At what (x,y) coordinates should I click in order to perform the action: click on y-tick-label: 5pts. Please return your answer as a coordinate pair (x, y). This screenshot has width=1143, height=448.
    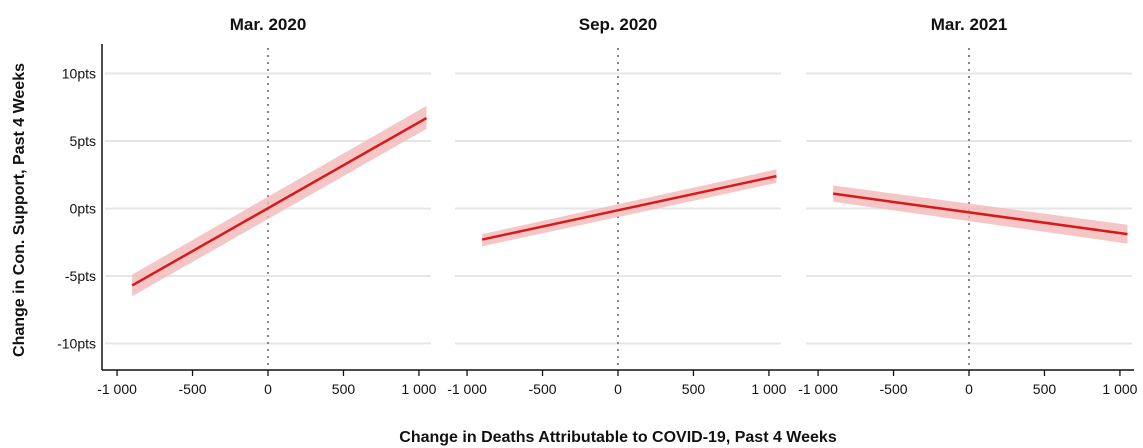
    Looking at the image, I should click on (83, 141).